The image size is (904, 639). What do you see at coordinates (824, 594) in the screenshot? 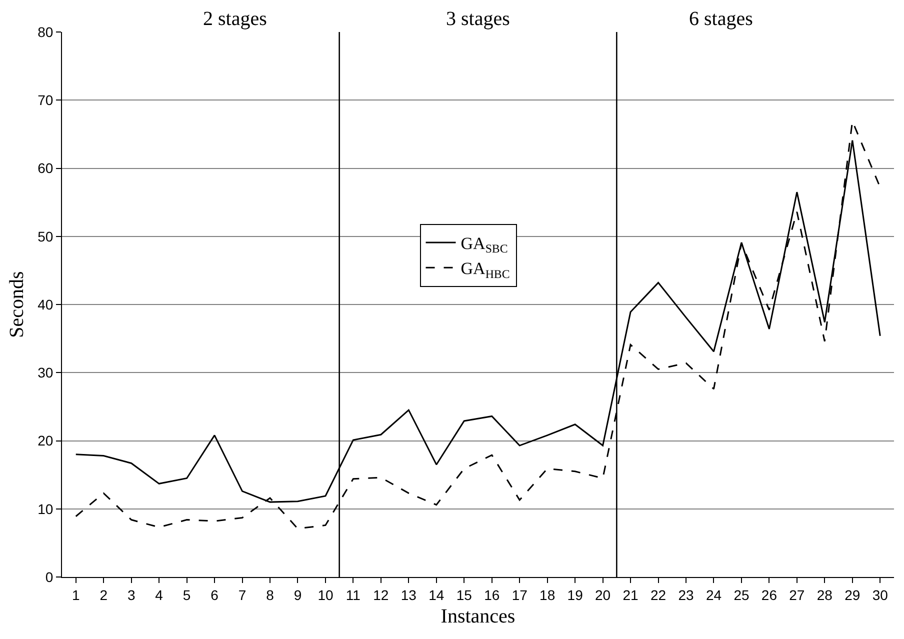
I see `x-tick-label: 28` at bounding box center [824, 594].